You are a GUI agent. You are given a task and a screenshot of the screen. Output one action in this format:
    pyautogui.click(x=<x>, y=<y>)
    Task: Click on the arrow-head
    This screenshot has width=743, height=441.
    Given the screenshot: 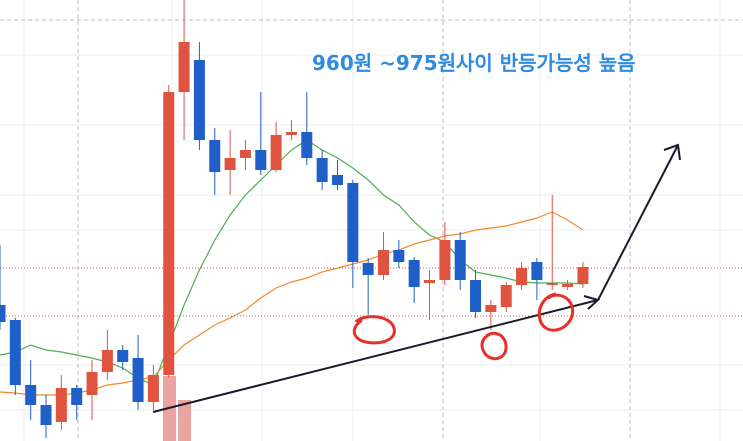 What is the action you would take?
    pyautogui.click(x=672, y=152)
    